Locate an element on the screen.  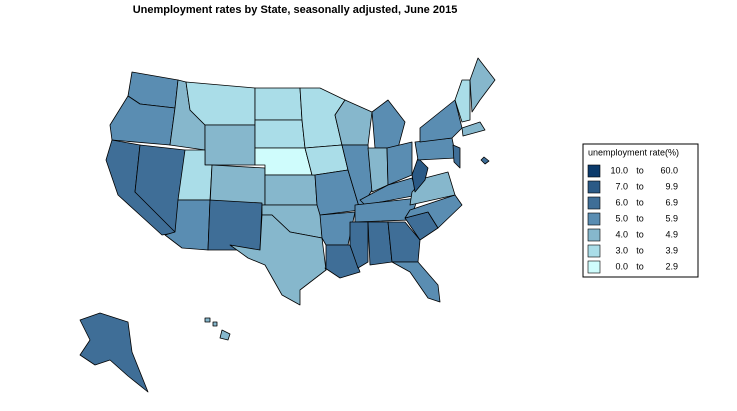
legend-high: 9.9 is located at coordinates (671, 186).